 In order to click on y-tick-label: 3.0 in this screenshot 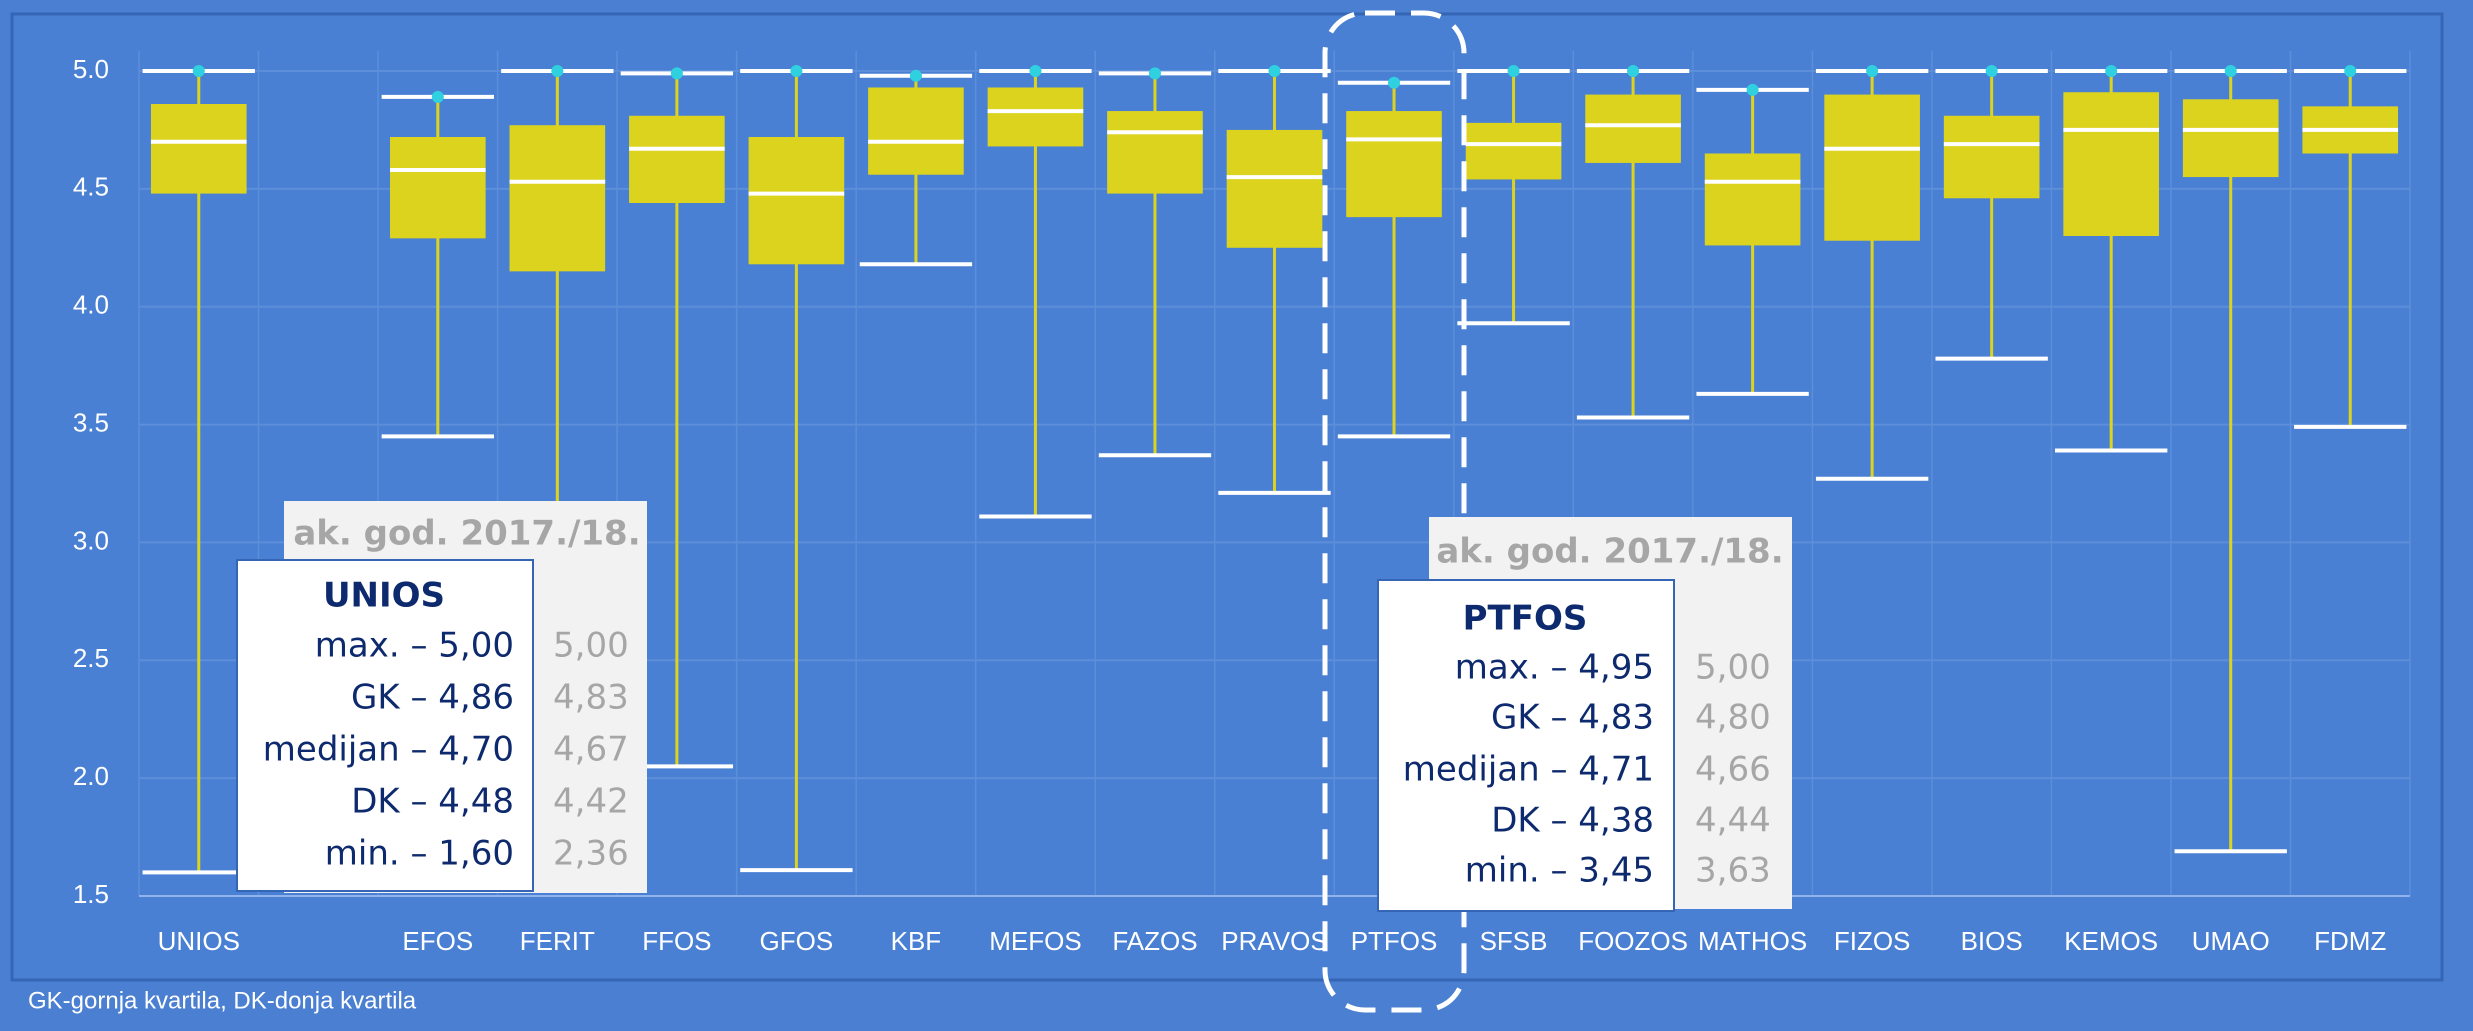, I will do `click(91, 540)`.